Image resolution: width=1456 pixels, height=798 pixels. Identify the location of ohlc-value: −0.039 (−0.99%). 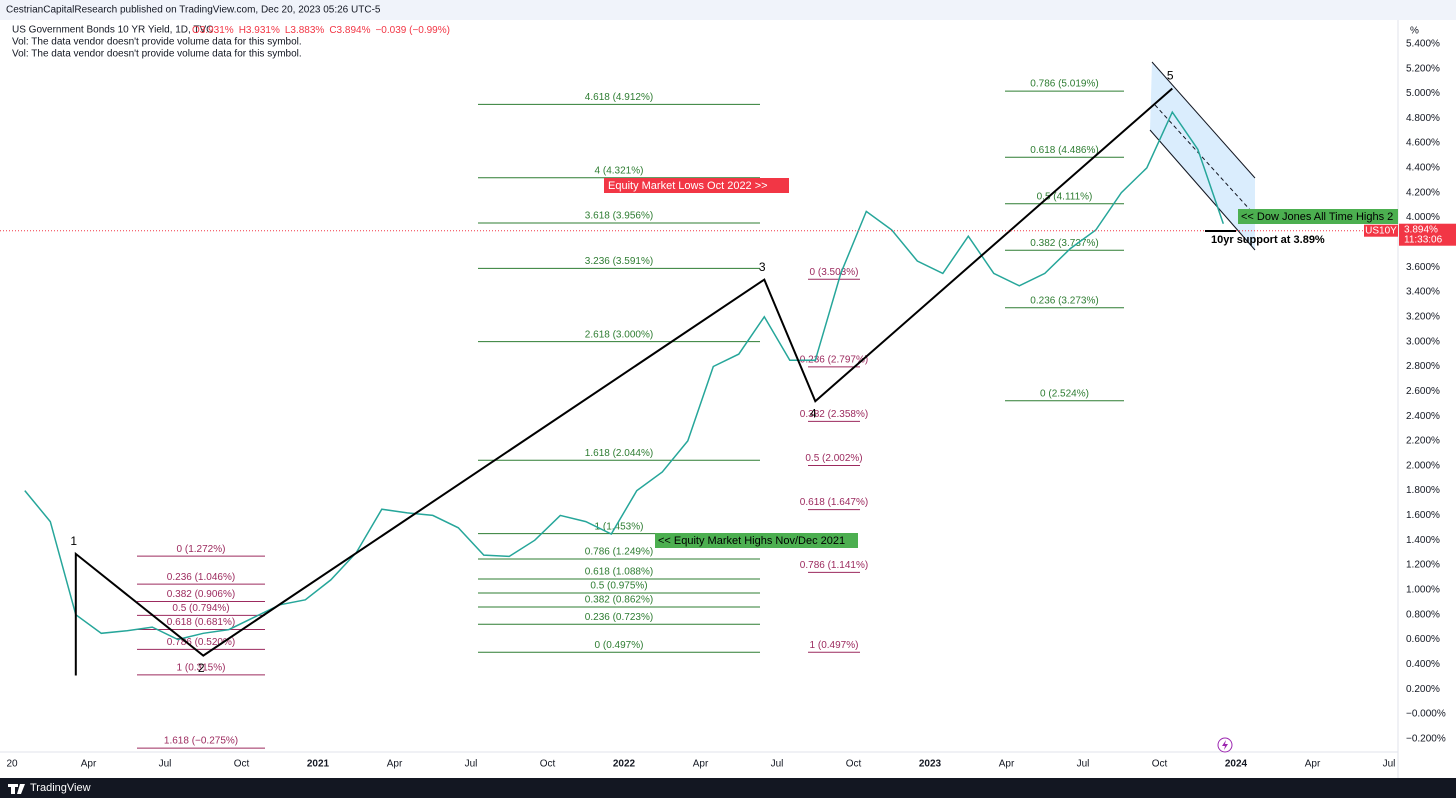
(412, 30).